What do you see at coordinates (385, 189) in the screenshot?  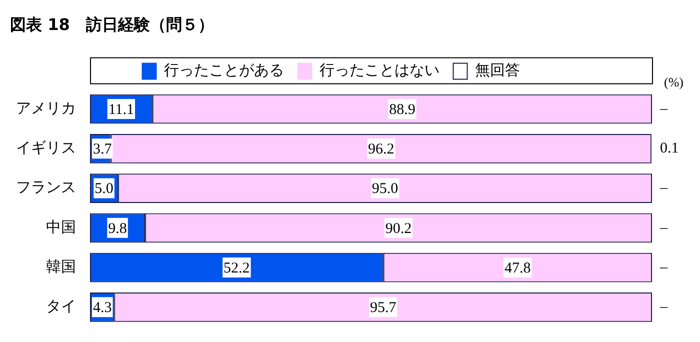 I see `data-label: 95.0` at bounding box center [385, 189].